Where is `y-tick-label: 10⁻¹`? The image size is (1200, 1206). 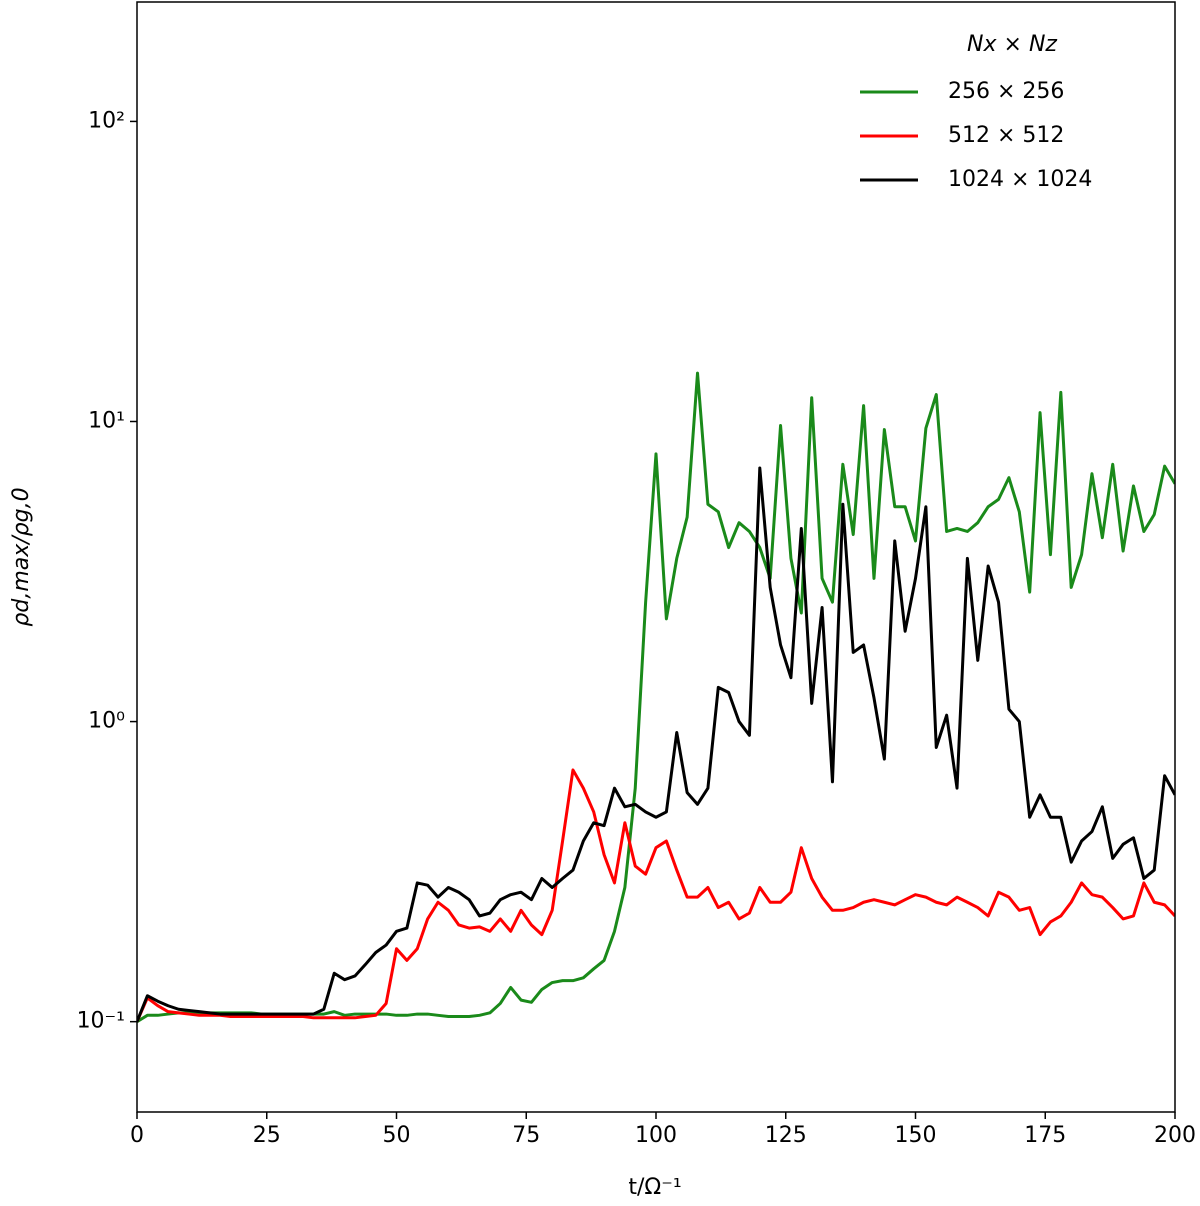 y-tick-label: 10⁻¹ is located at coordinates (101, 1021).